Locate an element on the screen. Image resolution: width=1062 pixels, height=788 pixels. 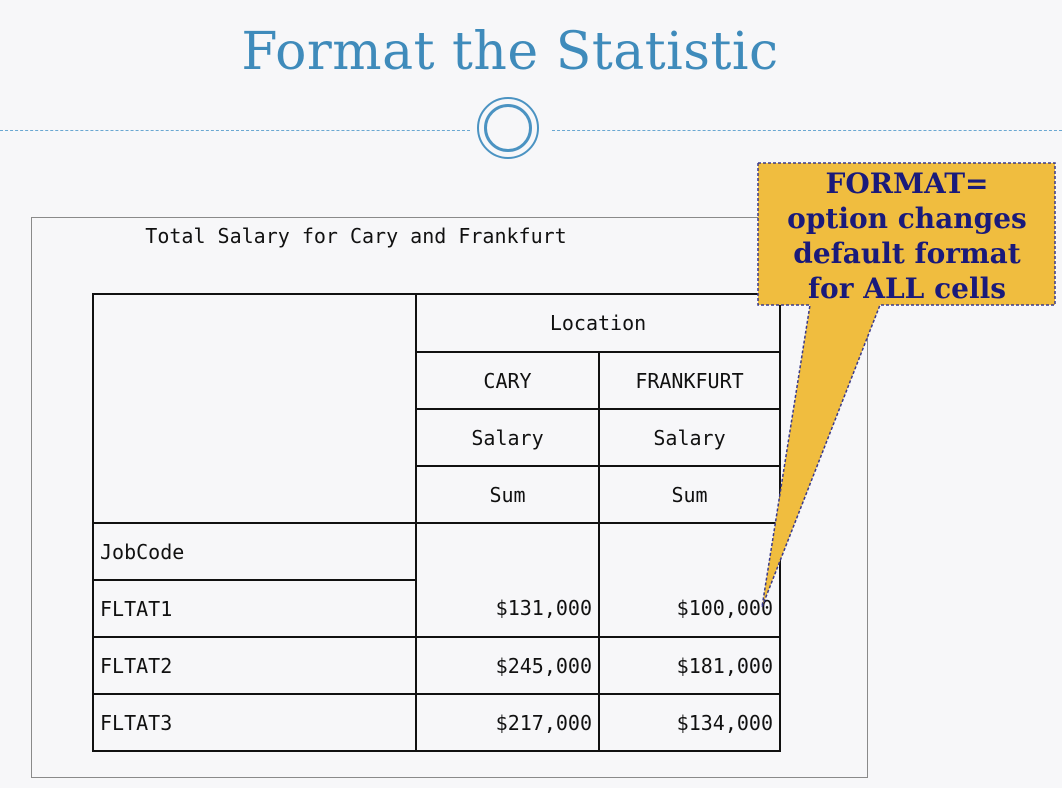
callout-line-1: FORMAT= is located at coordinates (907, 183).